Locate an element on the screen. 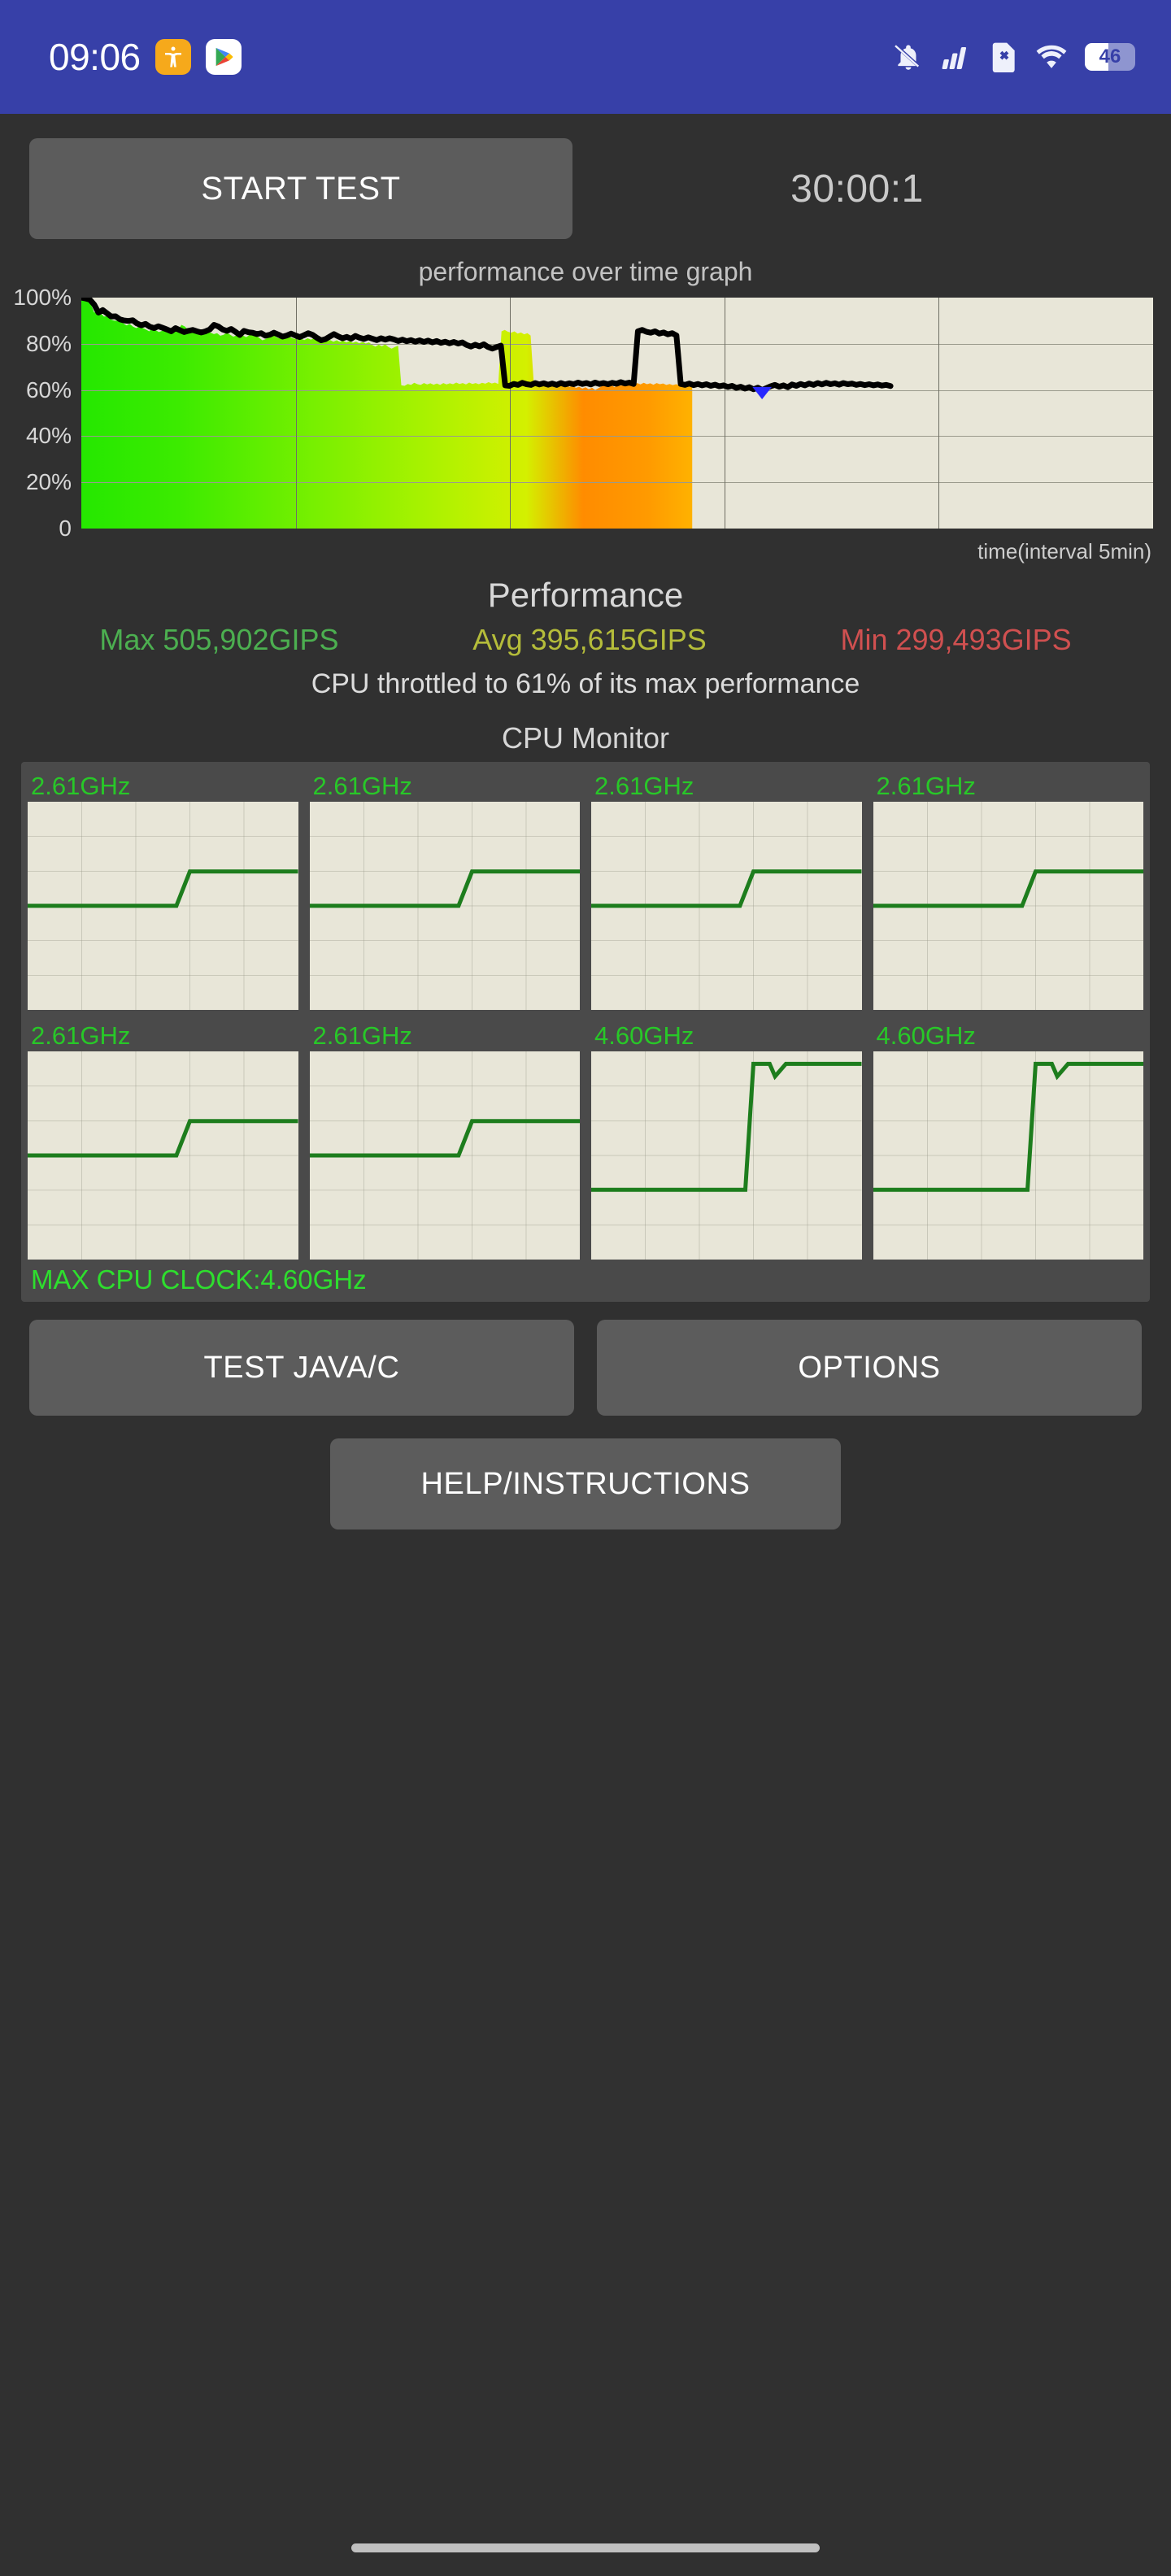  cpu-core-7: 4.60GHz is located at coordinates (1008, 1139).